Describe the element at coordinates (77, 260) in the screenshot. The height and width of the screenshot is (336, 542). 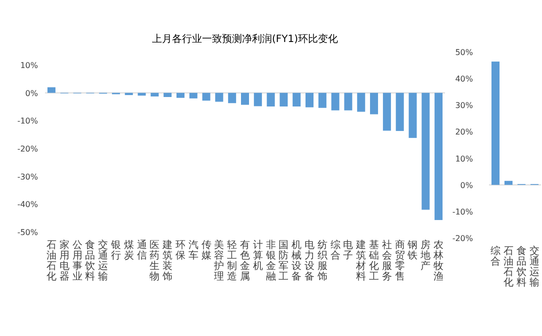
I see `x-tick-label: 公用事业` at that location.